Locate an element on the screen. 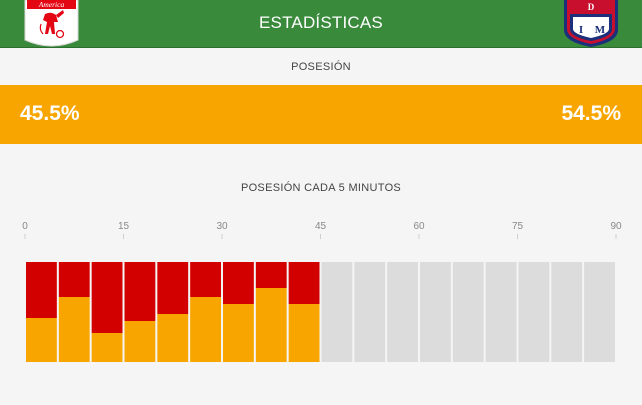 The width and height of the screenshot is (642, 405). minute-tick-label: 90 is located at coordinates (616, 226).